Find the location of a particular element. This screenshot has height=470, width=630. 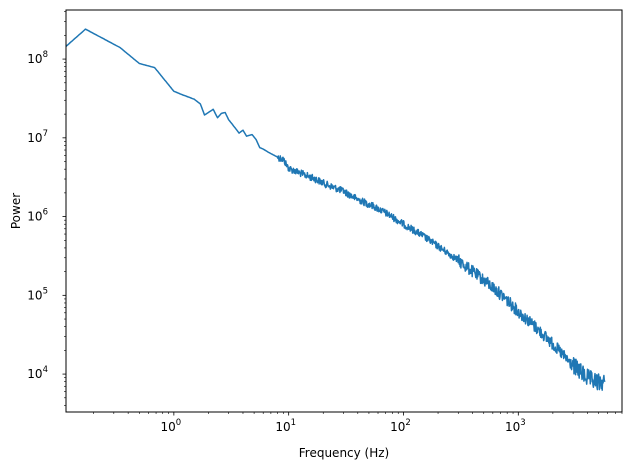

y-tick-label: 10⁵ is located at coordinates (37, 294).